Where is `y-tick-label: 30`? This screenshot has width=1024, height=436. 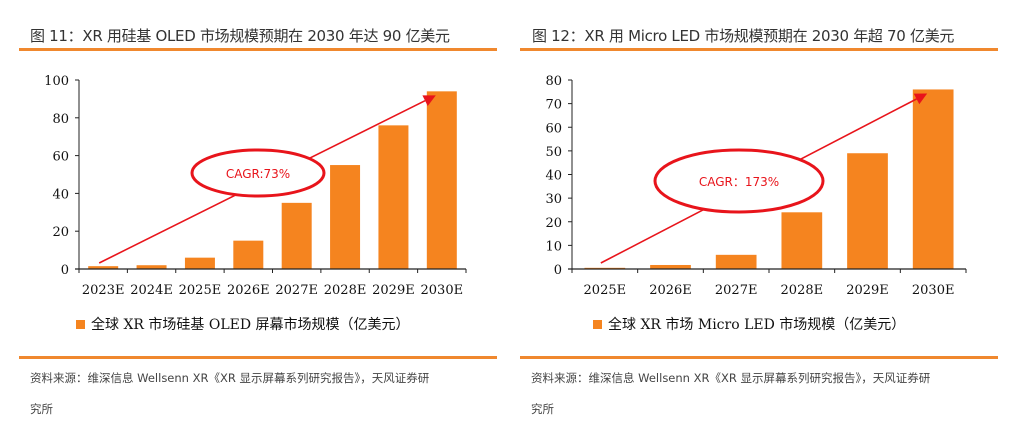
y-tick-label: 30 is located at coordinates (553, 199).